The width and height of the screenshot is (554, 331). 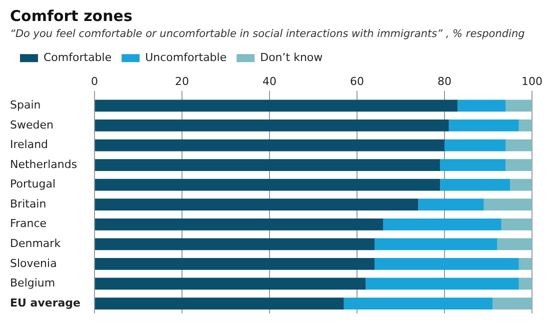 I want to click on x-tick-label: 0, so click(x=94, y=81).